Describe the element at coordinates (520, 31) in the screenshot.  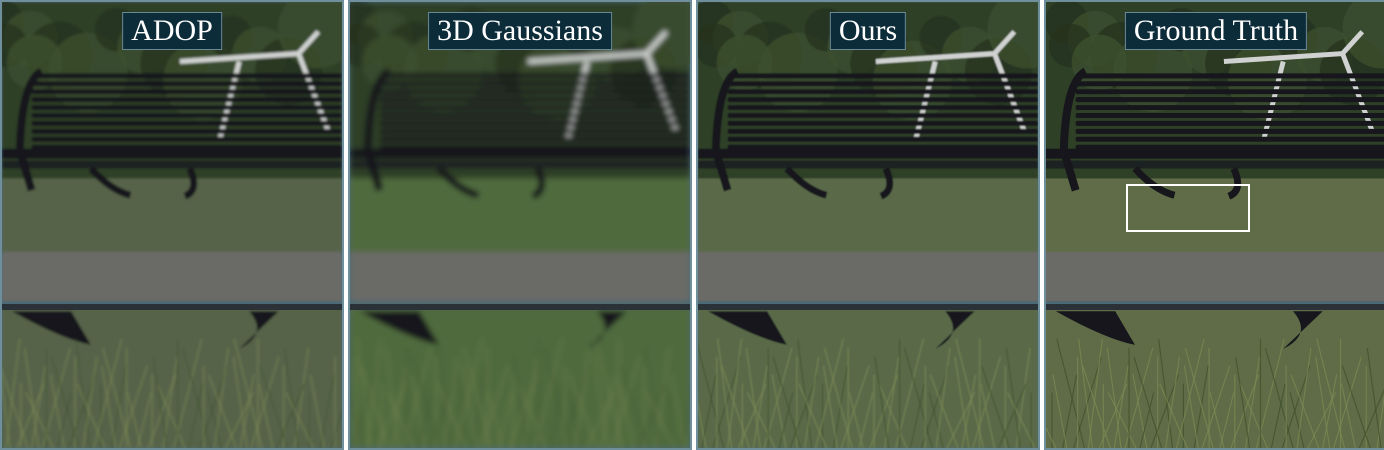
I see `panel-label: 3D Gaussians` at that location.